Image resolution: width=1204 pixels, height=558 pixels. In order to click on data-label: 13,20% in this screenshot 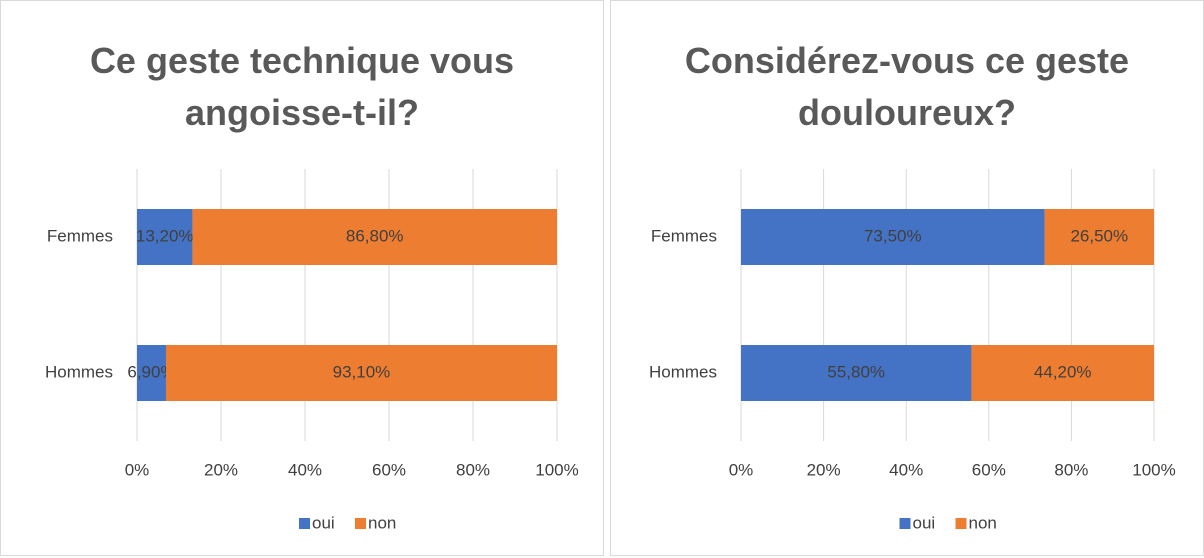, I will do `click(165, 235)`.